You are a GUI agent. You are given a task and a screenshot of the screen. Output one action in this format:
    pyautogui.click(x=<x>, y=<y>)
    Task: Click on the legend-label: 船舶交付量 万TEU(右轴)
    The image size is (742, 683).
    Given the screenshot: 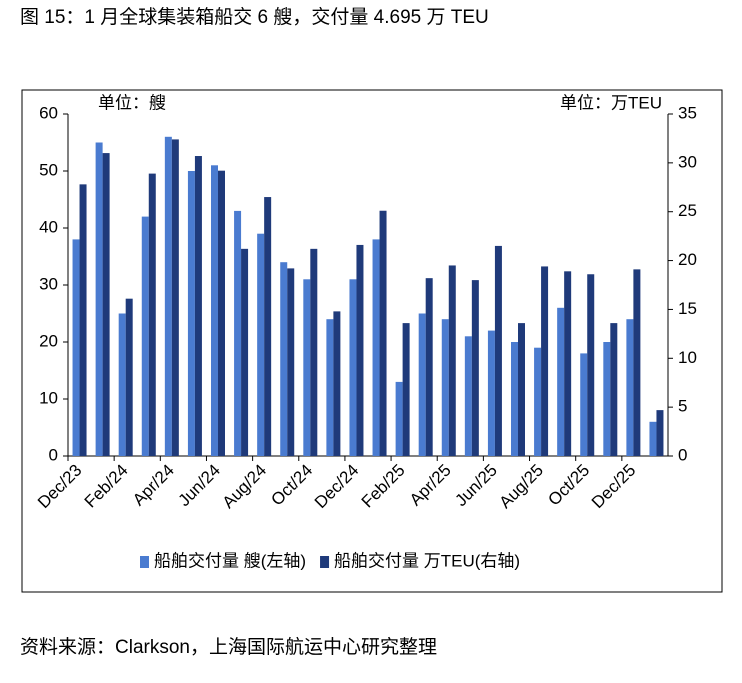 What is the action you would take?
    pyautogui.click(x=427, y=560)
    